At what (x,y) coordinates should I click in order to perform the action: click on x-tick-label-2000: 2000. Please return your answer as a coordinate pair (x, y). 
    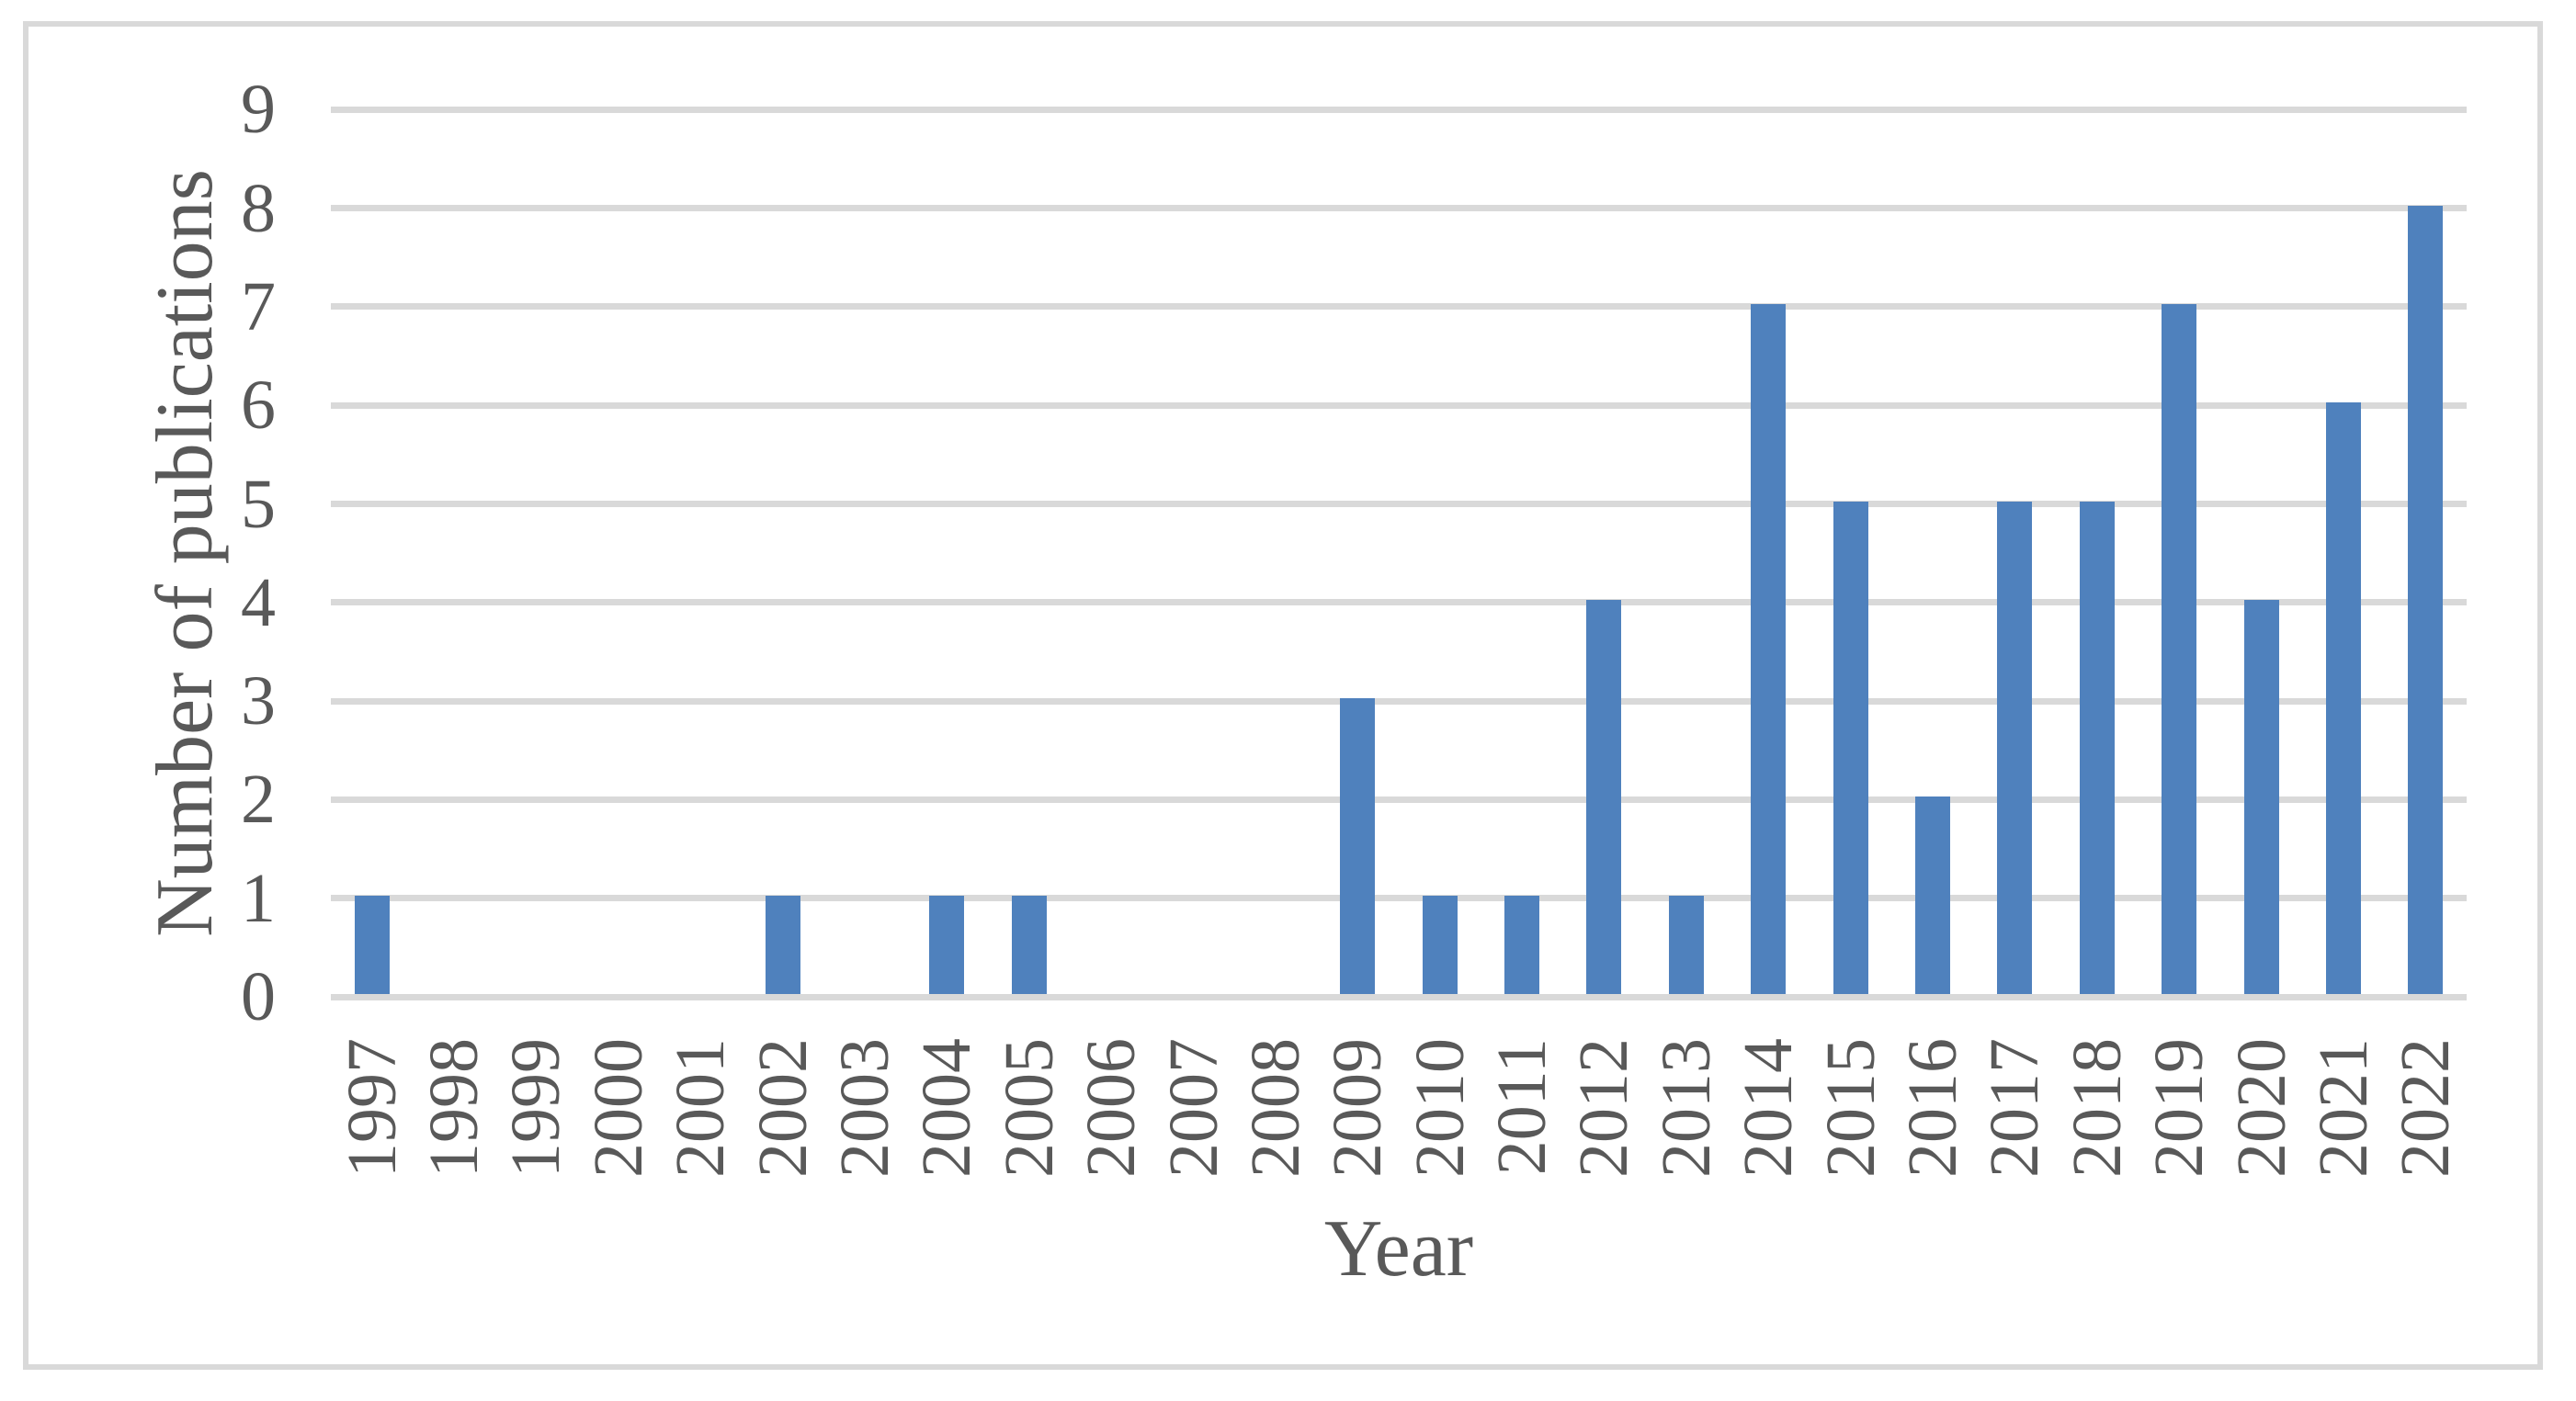
    Looking at the image, I should click on (618, 1108).